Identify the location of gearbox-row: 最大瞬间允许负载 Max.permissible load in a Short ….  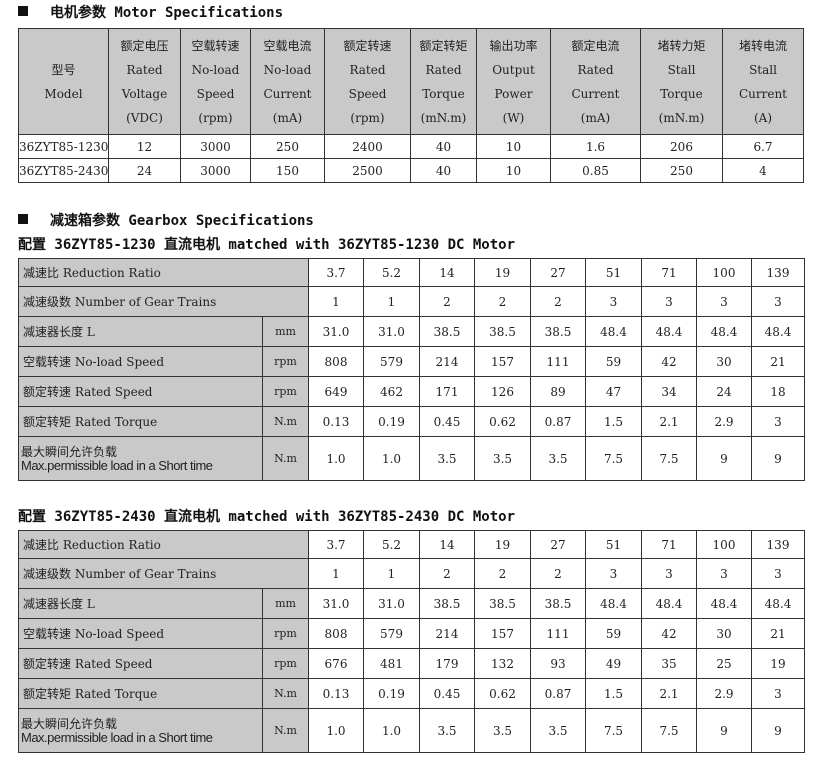
(411, 730).